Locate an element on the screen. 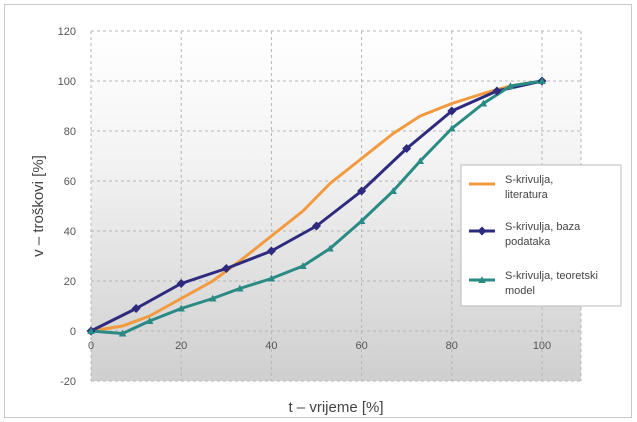 This screenshot has height=422, width=637. legend-label-3: model is located at coordinates (520, 291).